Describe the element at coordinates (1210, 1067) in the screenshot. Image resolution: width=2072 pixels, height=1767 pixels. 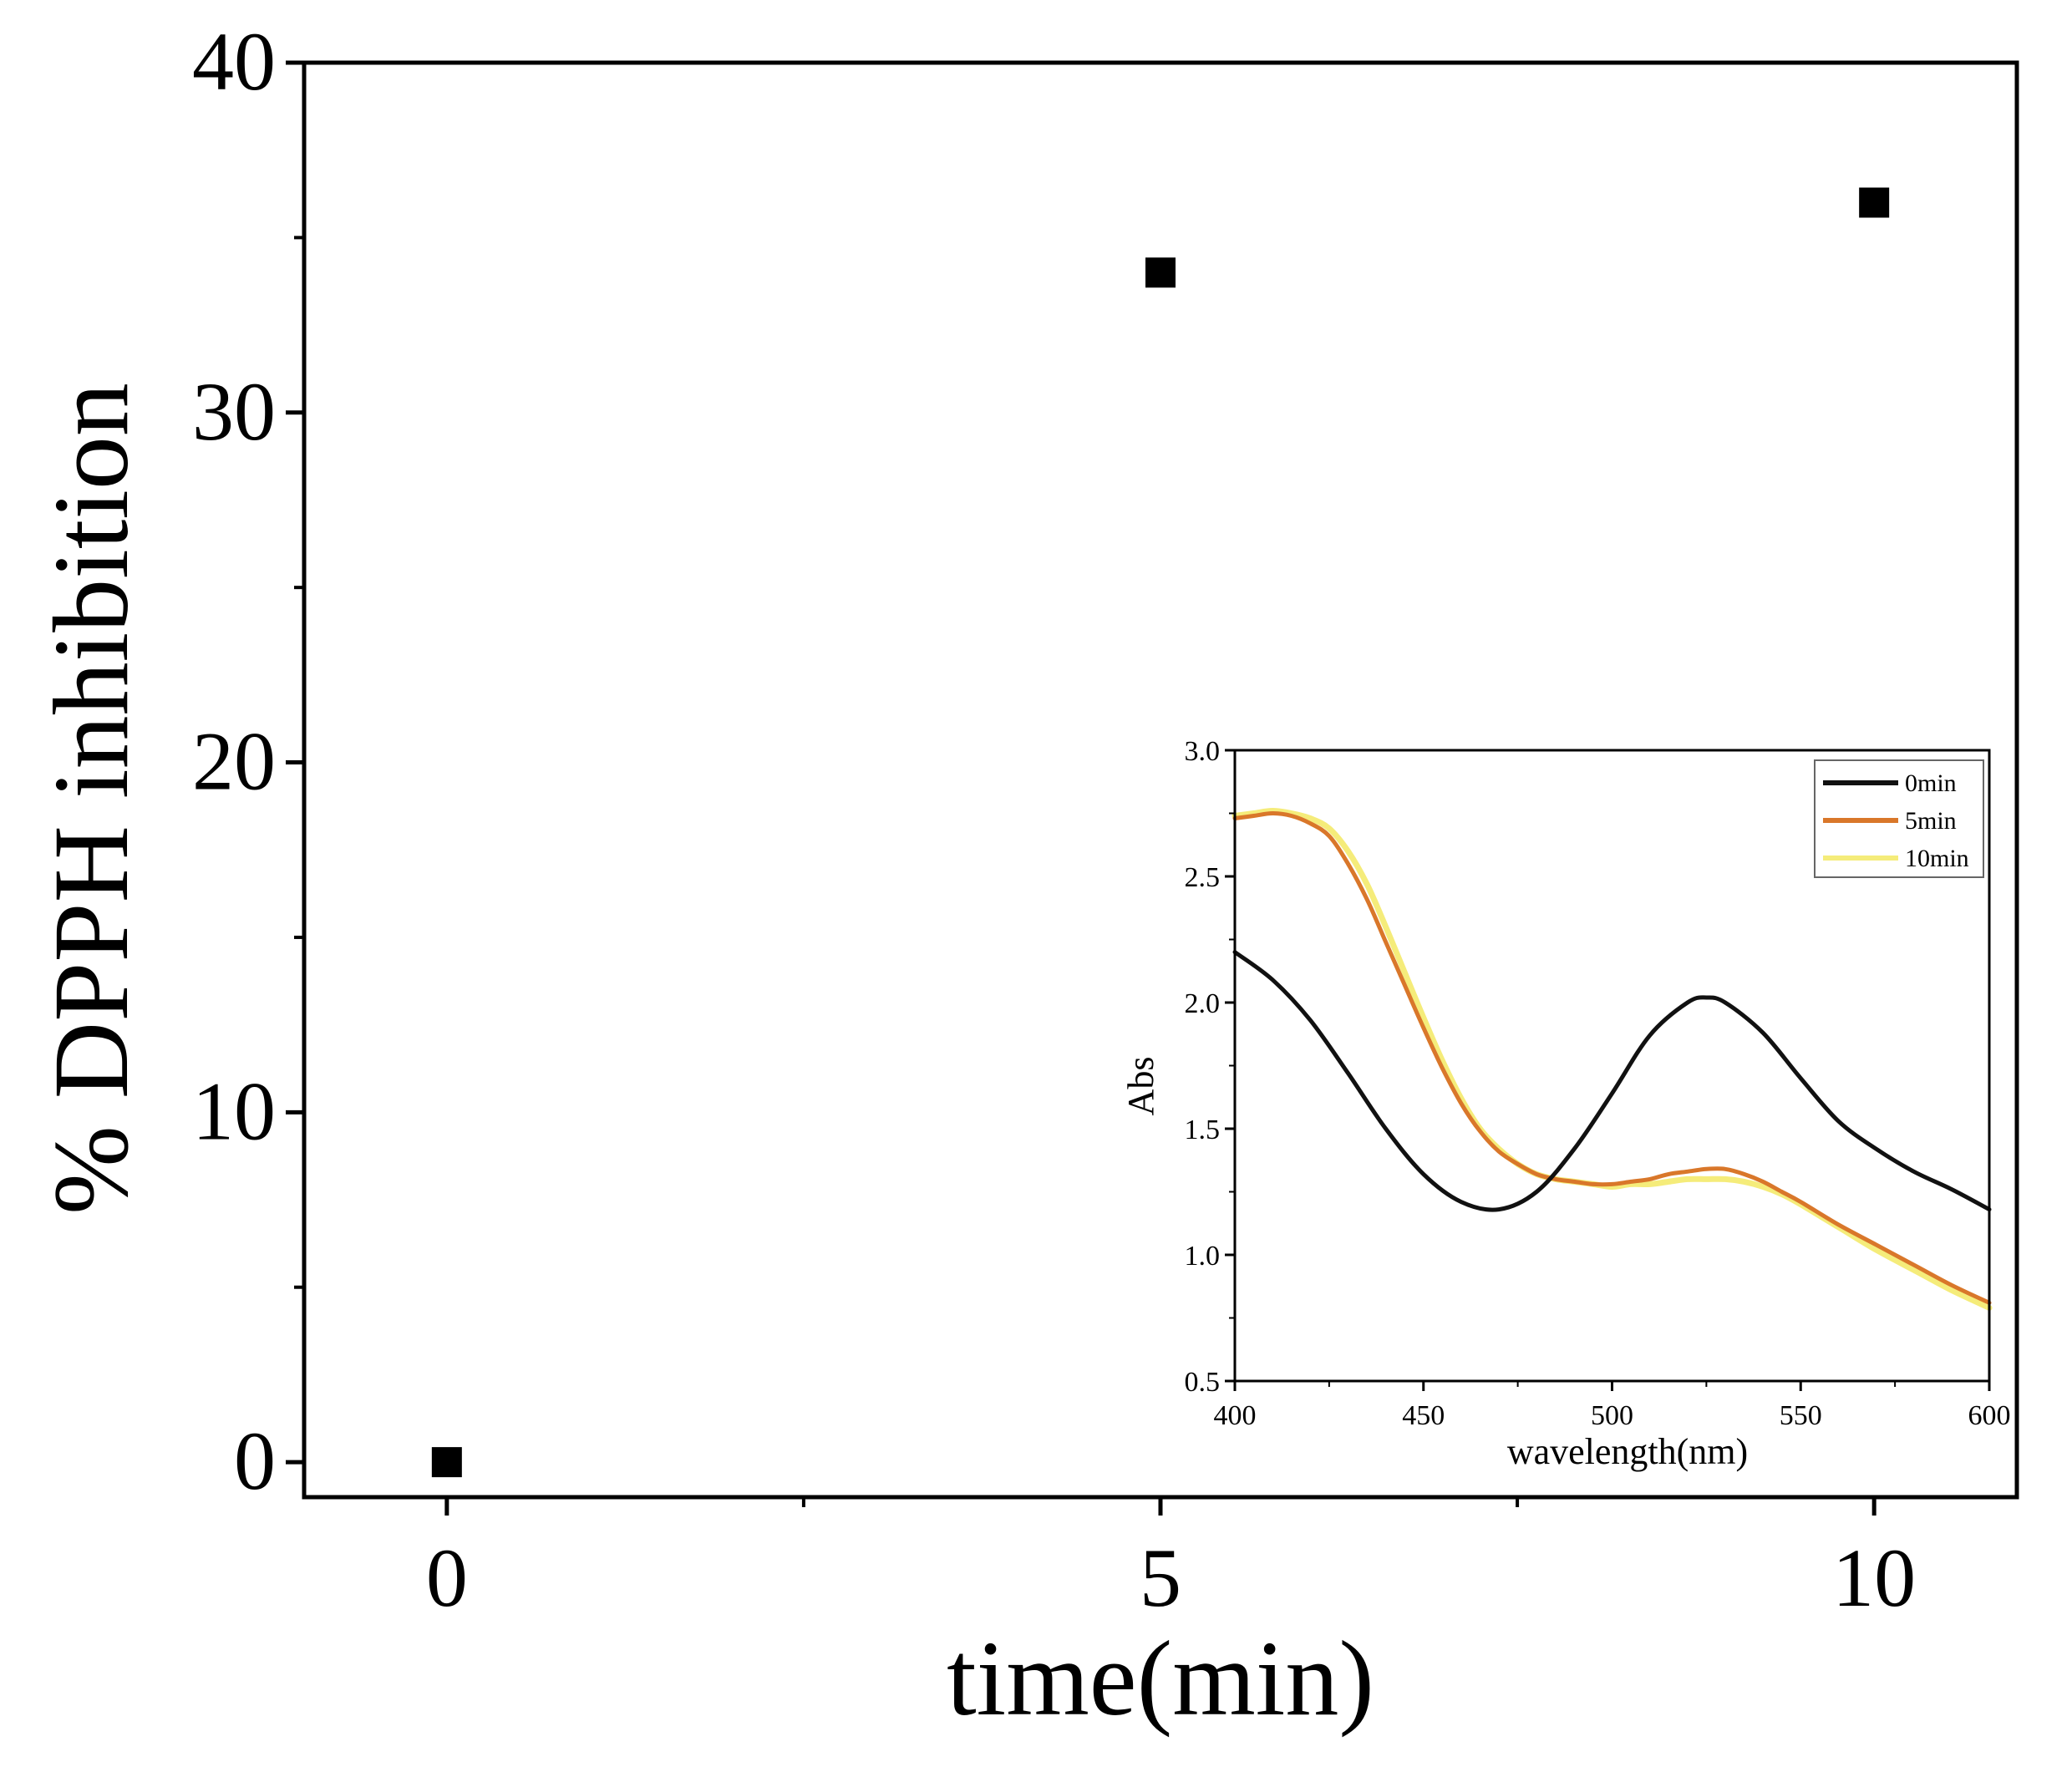
I see `inset-y-axis: 0.5 1.0 1.5 2.0 2.5 3.0` at that location.